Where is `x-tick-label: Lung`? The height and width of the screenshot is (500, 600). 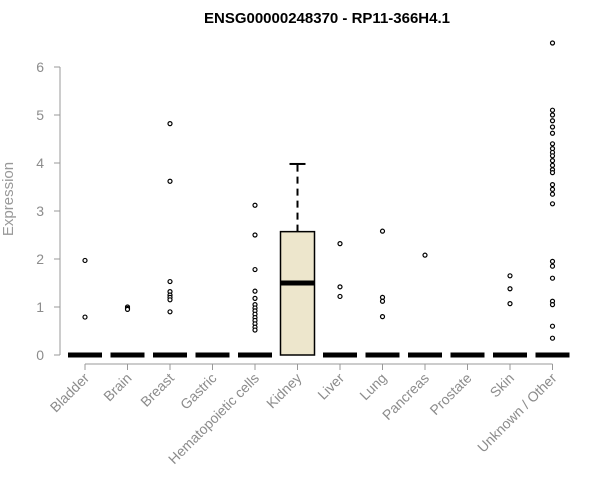
x-tick-label: Lung is located at coordinates (372, 386).